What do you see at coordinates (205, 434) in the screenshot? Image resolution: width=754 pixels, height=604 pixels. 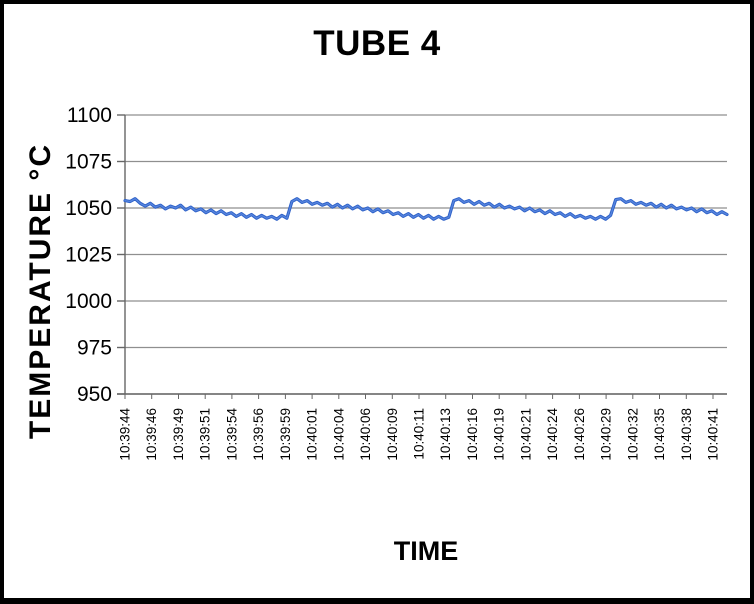 I see `x-tick-label: 10:39:51` at bounding box center [205, 434].